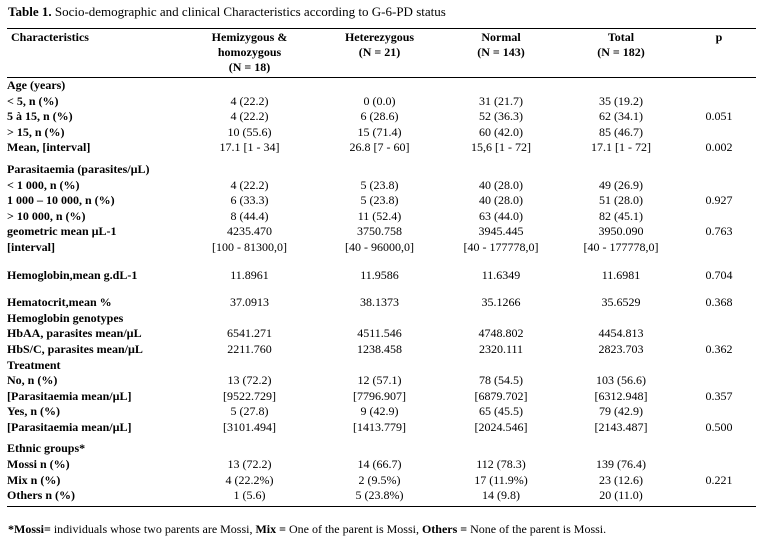  What do you see at coordinates (249, 53) in the screenshot?
I see `header-hemizygous: Hemizygous & homozygous (N = 18)` at bounding box center [249, 53].